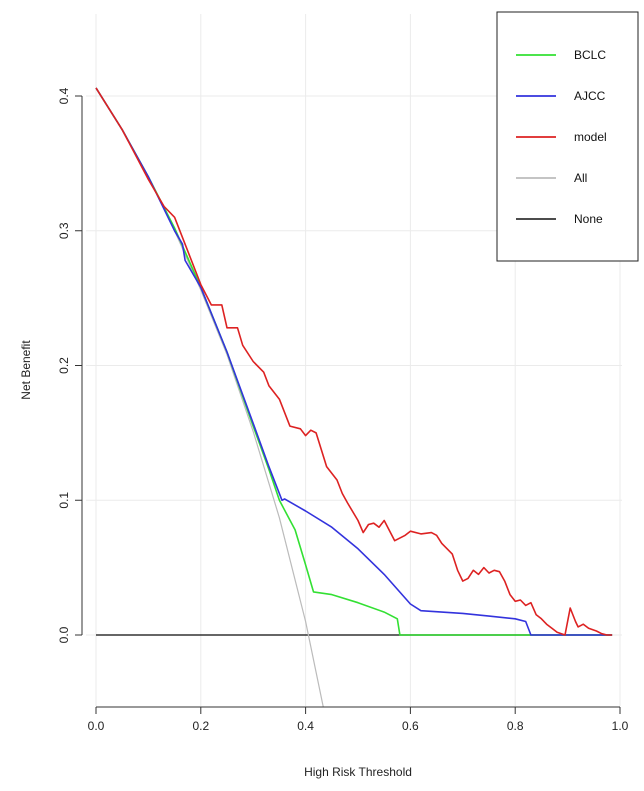  What do you see at coordinates (358, 772) in the screenshot?
I see `x-axis-title: High Risk Threshold` at bounding box center [358, 772].